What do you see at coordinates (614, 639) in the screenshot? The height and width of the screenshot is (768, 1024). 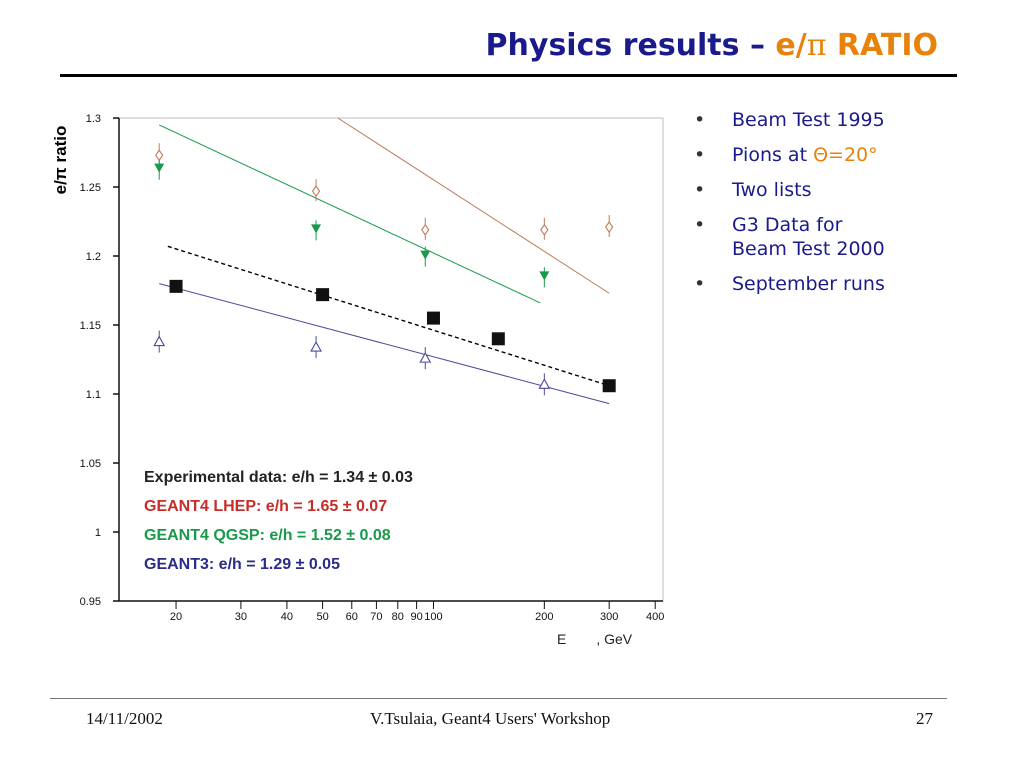 I see `x-axis-label-unit: , GeV` at bounding box center [614, 639].